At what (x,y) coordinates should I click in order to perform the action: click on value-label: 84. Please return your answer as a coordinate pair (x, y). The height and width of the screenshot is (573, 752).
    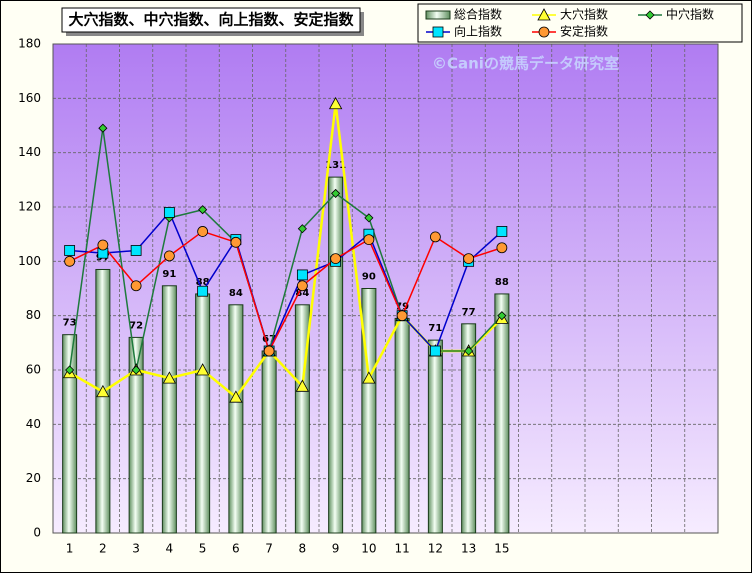
    Looking at the image, I should click on (302, 293).